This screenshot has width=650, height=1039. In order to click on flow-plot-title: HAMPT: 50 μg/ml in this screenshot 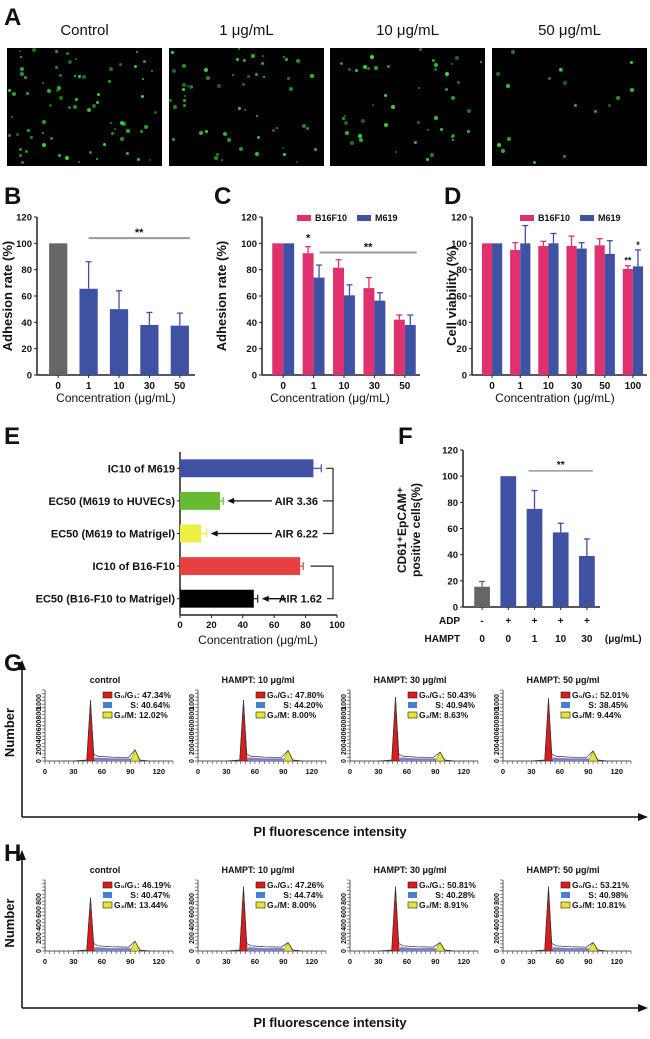, I will do `click(562, 680)`.